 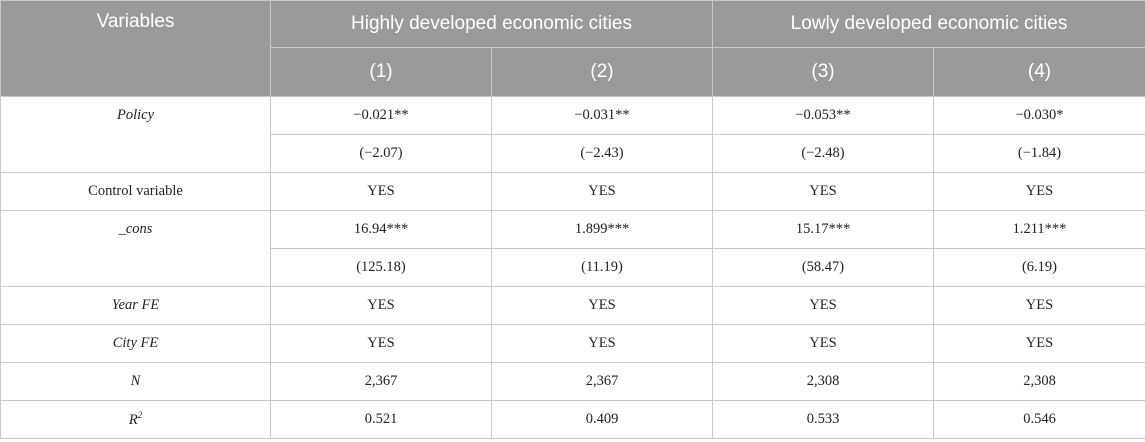 I want to click on cons-t-4: (6.19), so click(x=1039, y=267).